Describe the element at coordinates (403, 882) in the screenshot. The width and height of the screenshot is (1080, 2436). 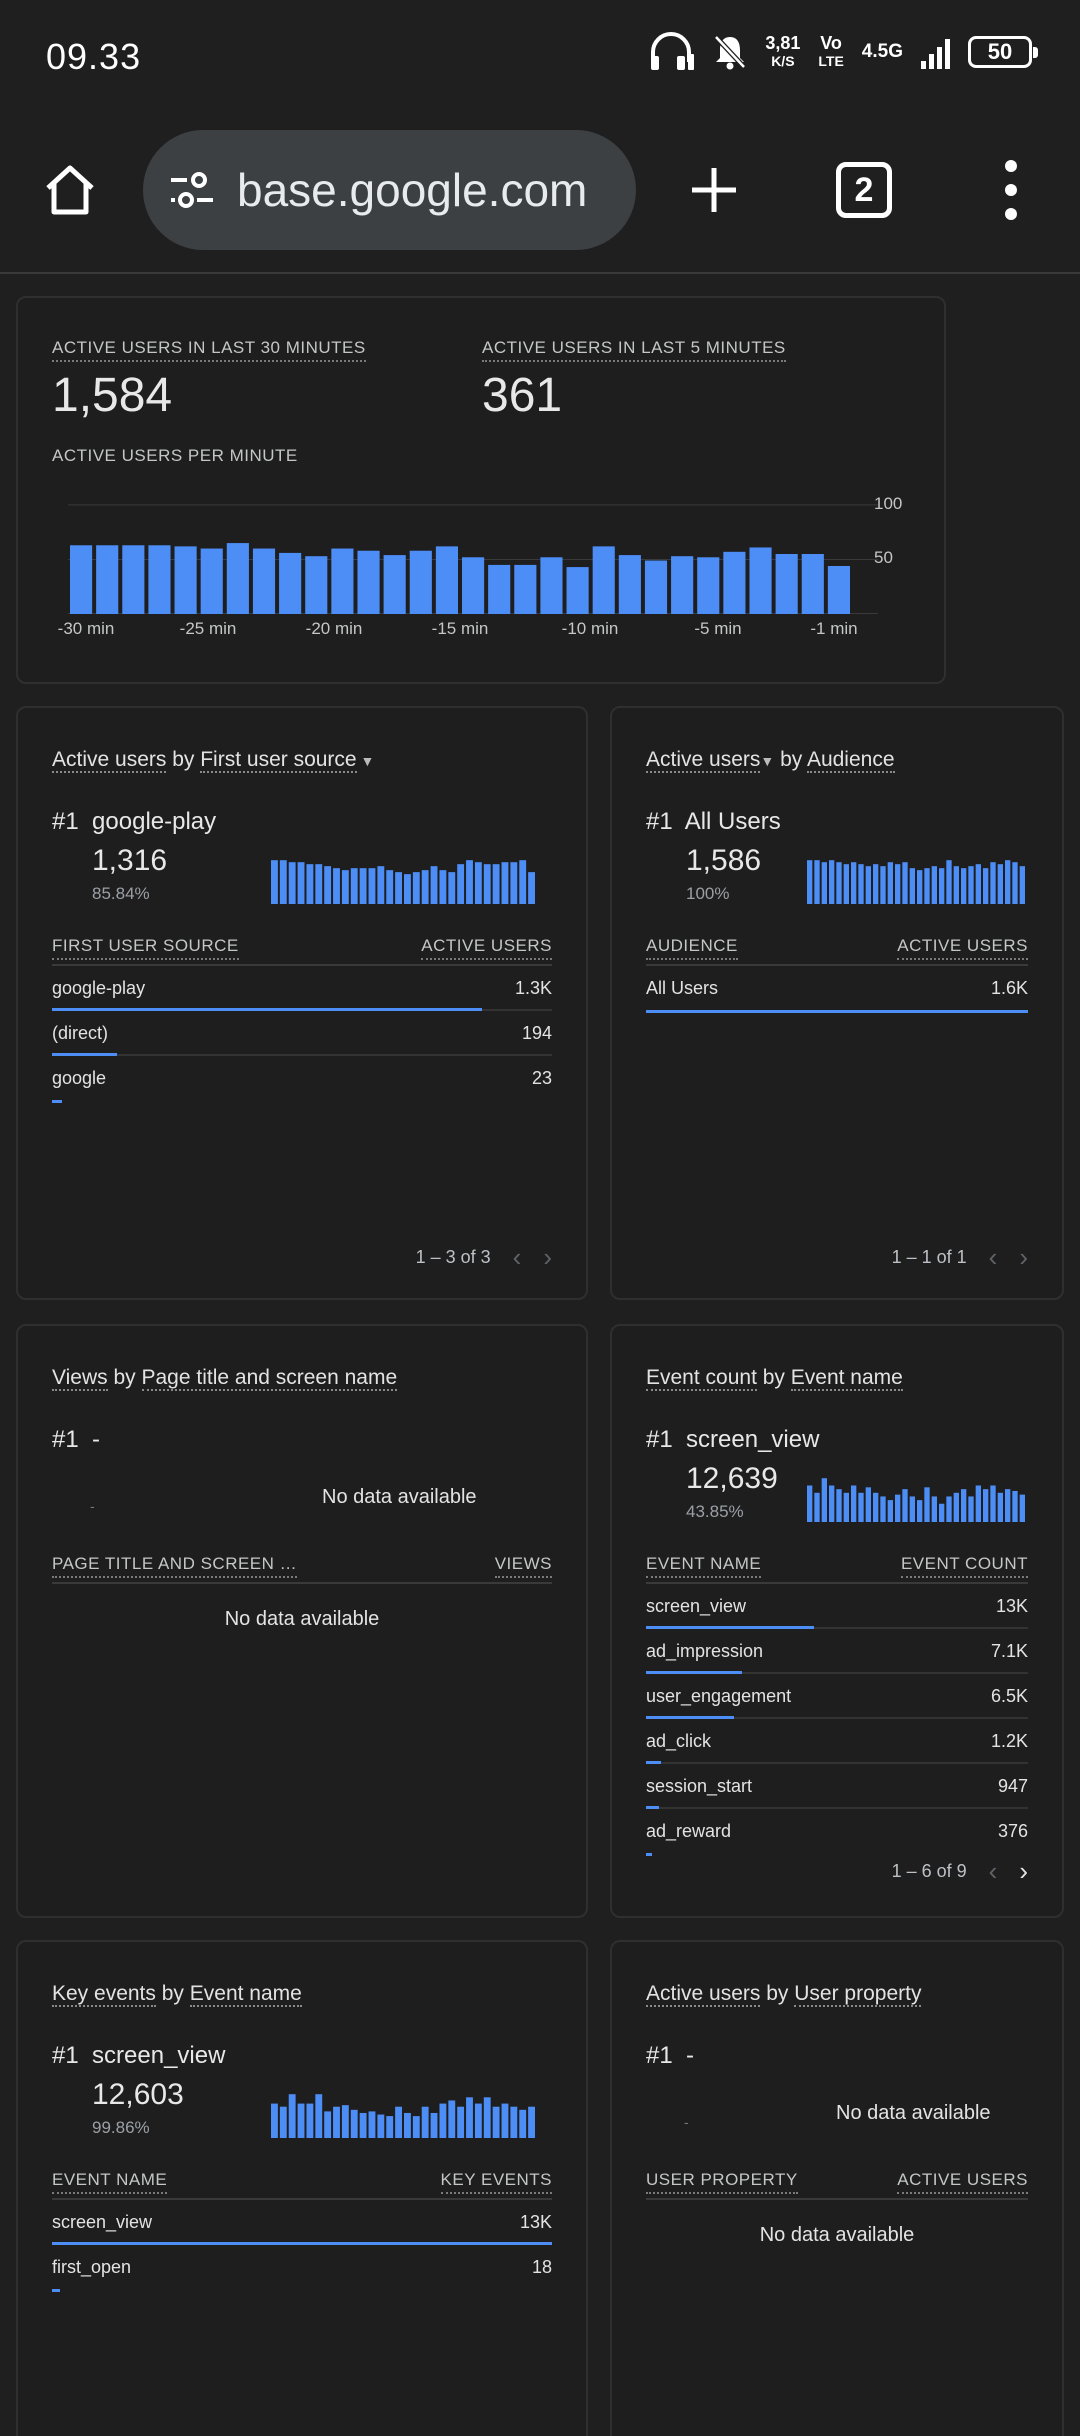
I see `sparkline` at that location.